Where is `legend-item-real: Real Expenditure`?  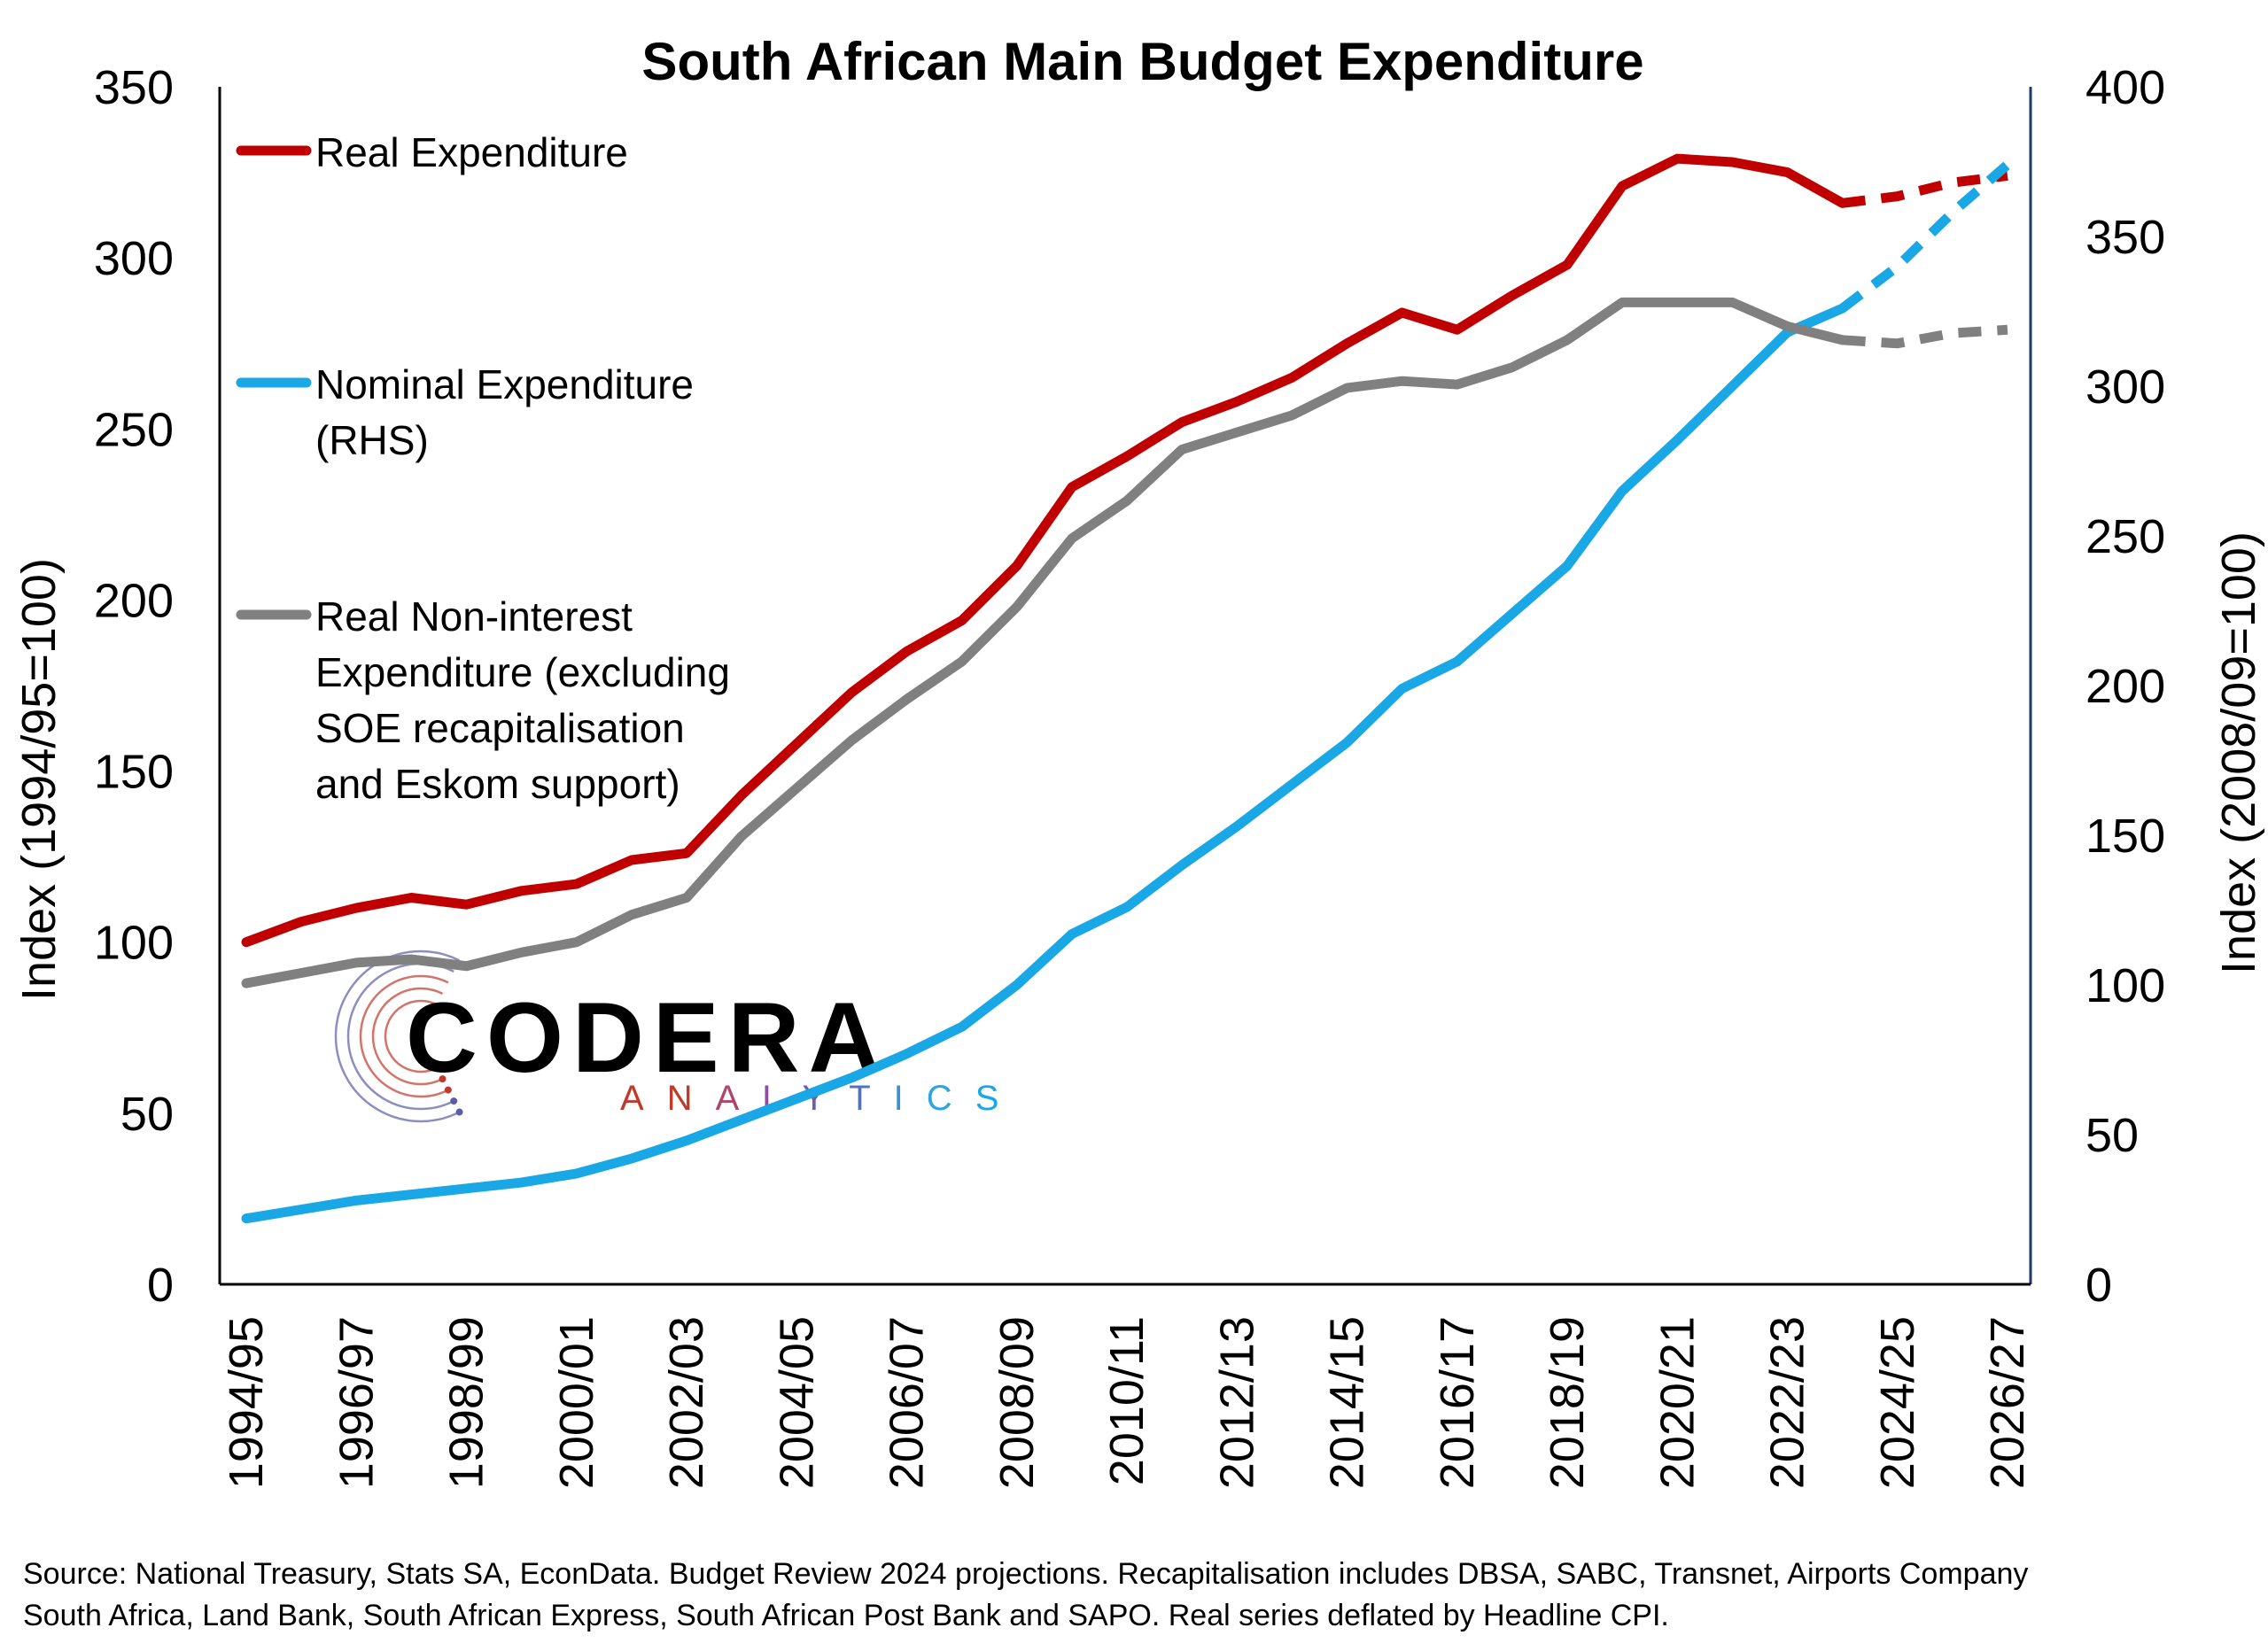
legend-item-real: Real Expenditure is located at coordinates (432, 152).